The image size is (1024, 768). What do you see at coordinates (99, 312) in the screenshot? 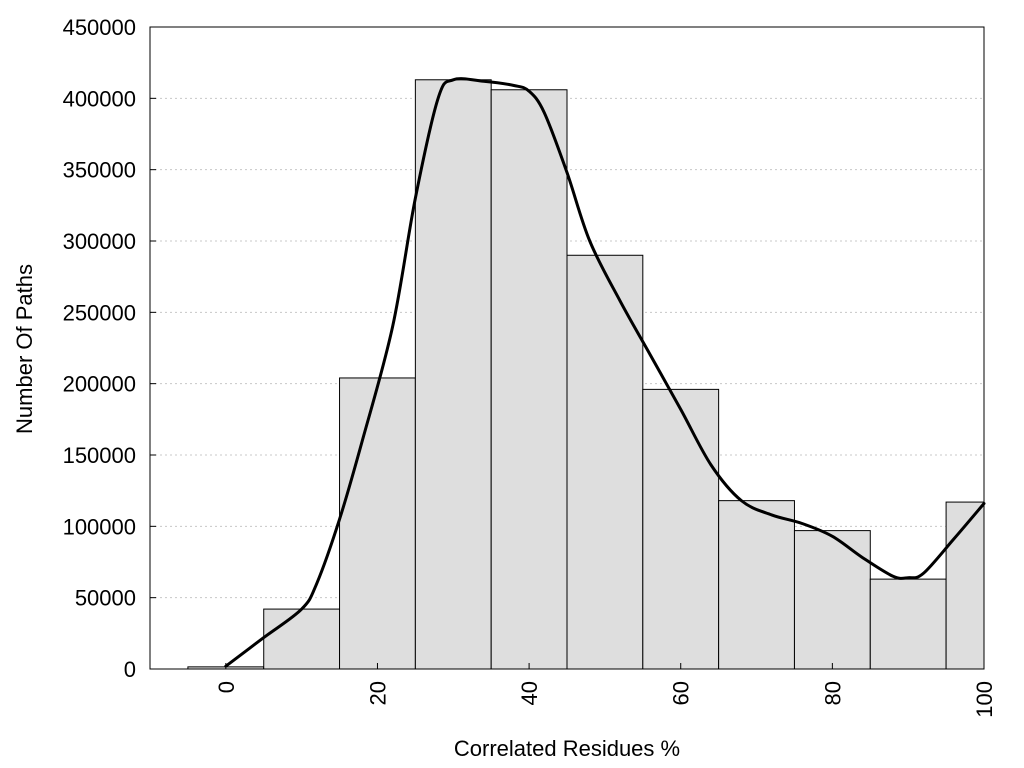
I see `y-tick-label: 250000` at bounding box center [99, 312].